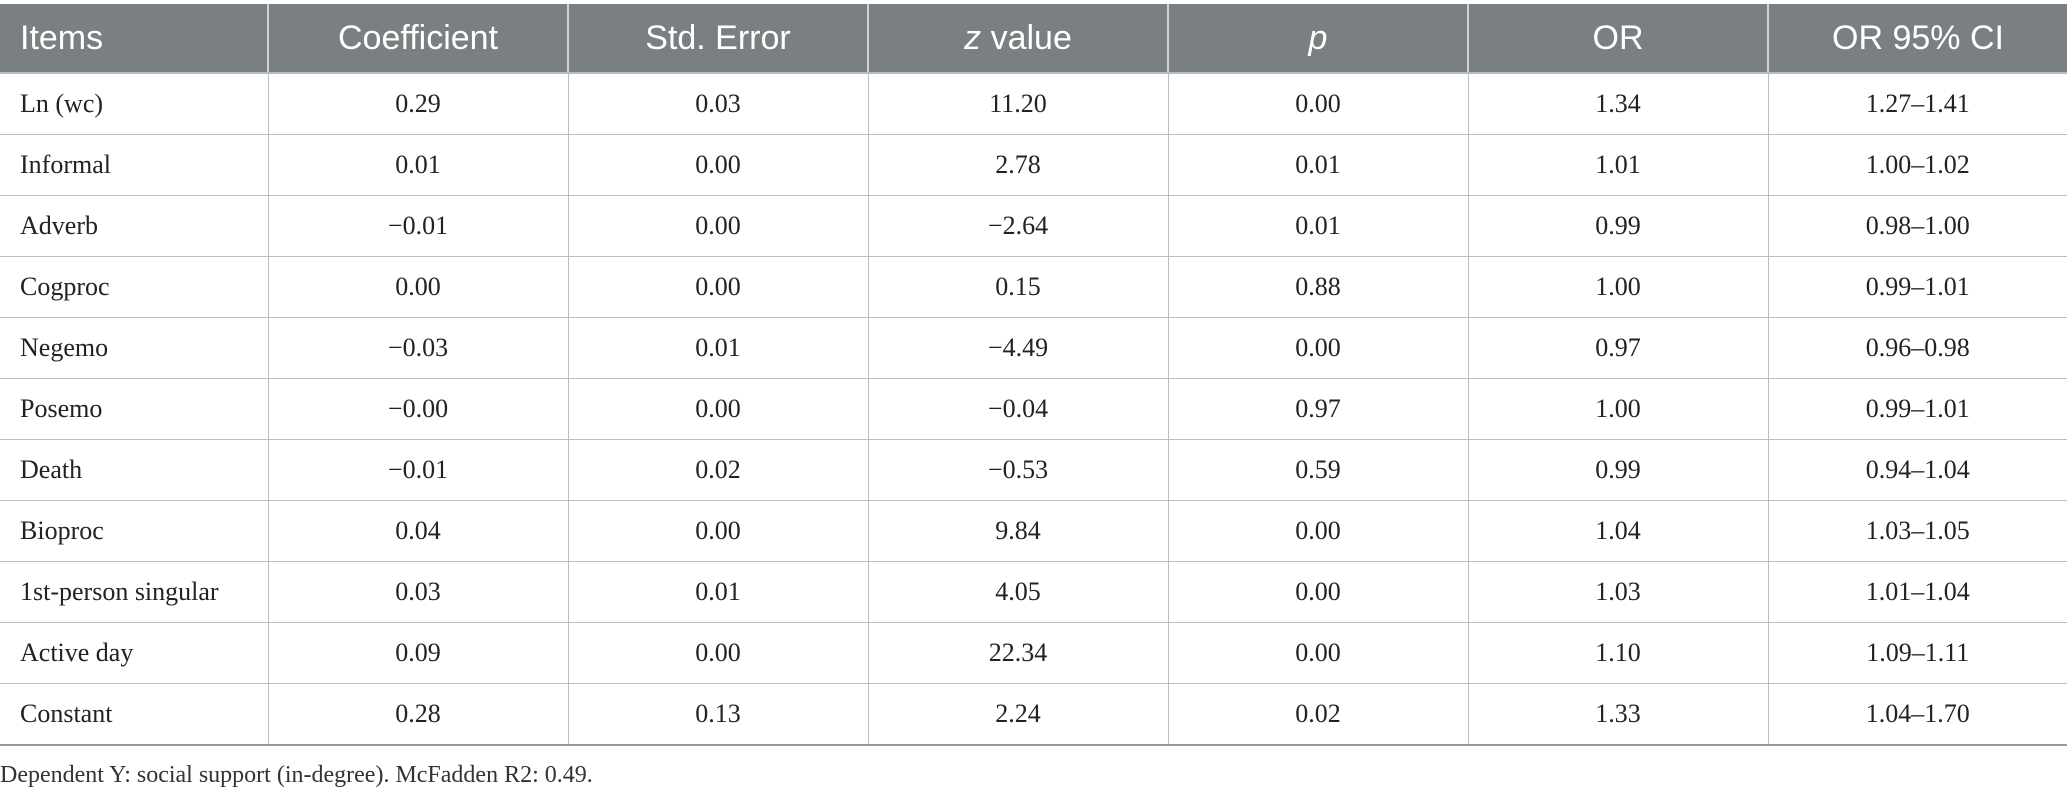 This screenshot has height=803, width=2067. Describe the element at coordinates (134, 409) in the screenshot. I see `cell-items: Posemo` at that location.